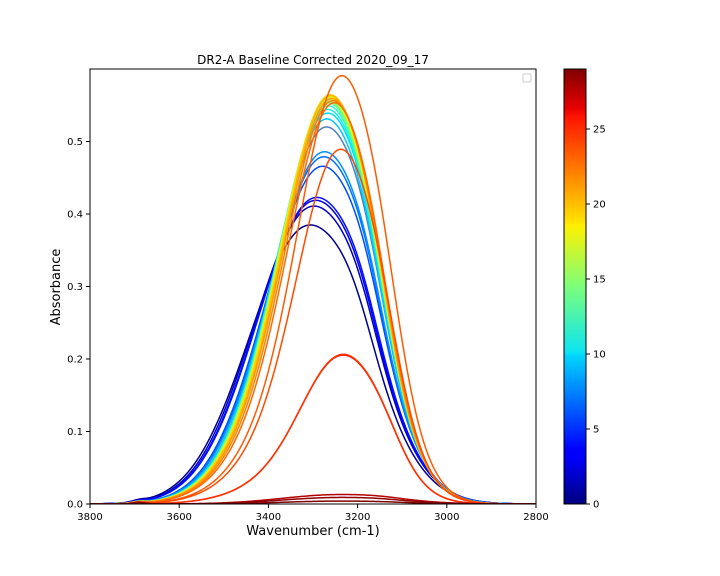  Describe the element at coordinates (599, 130) in the screenshot. I see `colorbar-tick-label: 25` at that location.